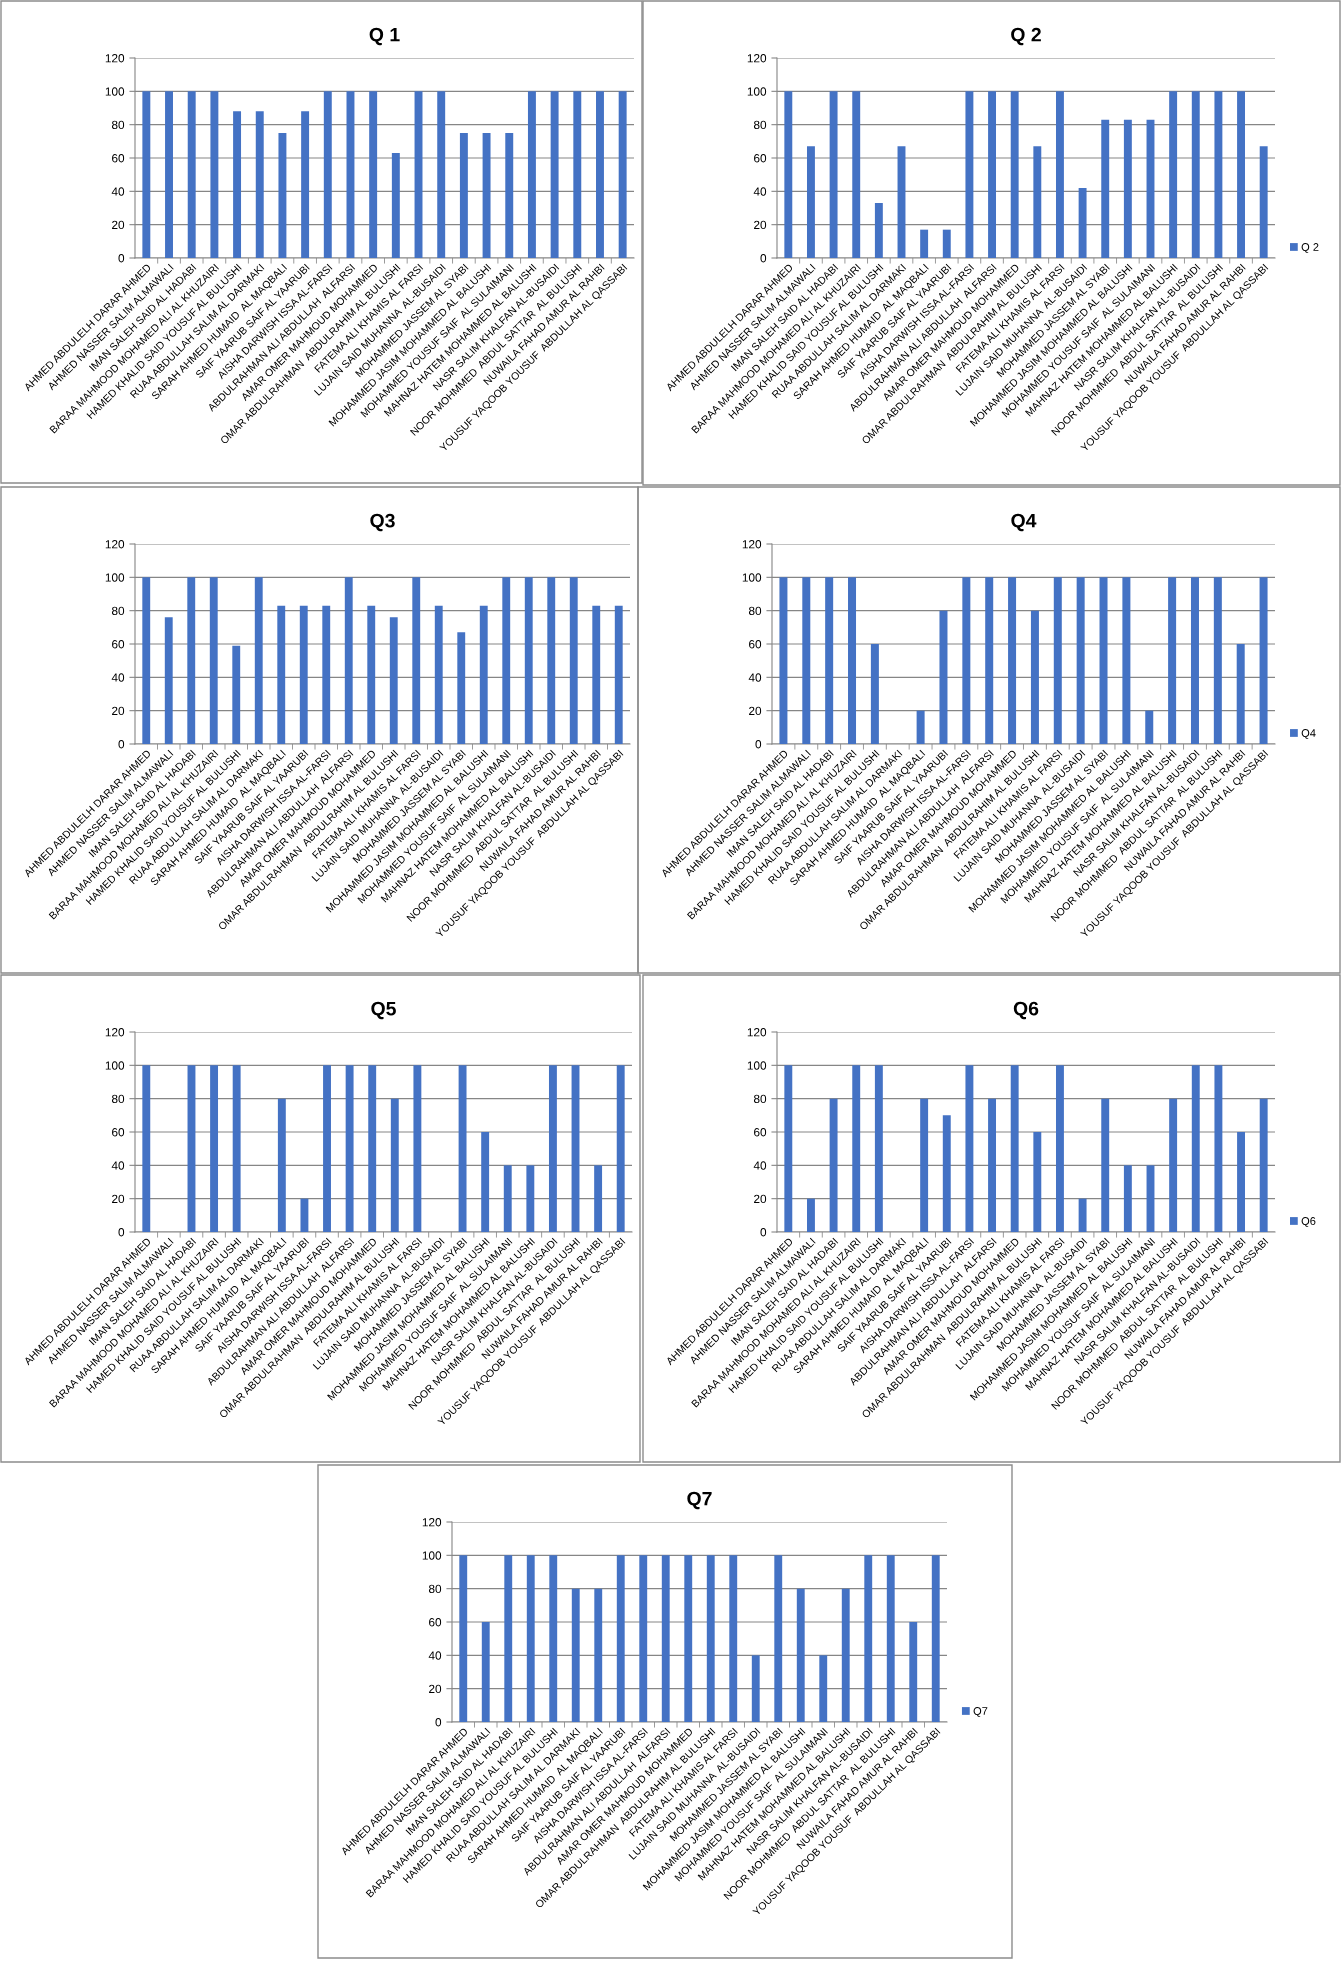  Describe the element at coordinates (383, 1010) in the screenshot. I see `chart-title: Q5` at that location.